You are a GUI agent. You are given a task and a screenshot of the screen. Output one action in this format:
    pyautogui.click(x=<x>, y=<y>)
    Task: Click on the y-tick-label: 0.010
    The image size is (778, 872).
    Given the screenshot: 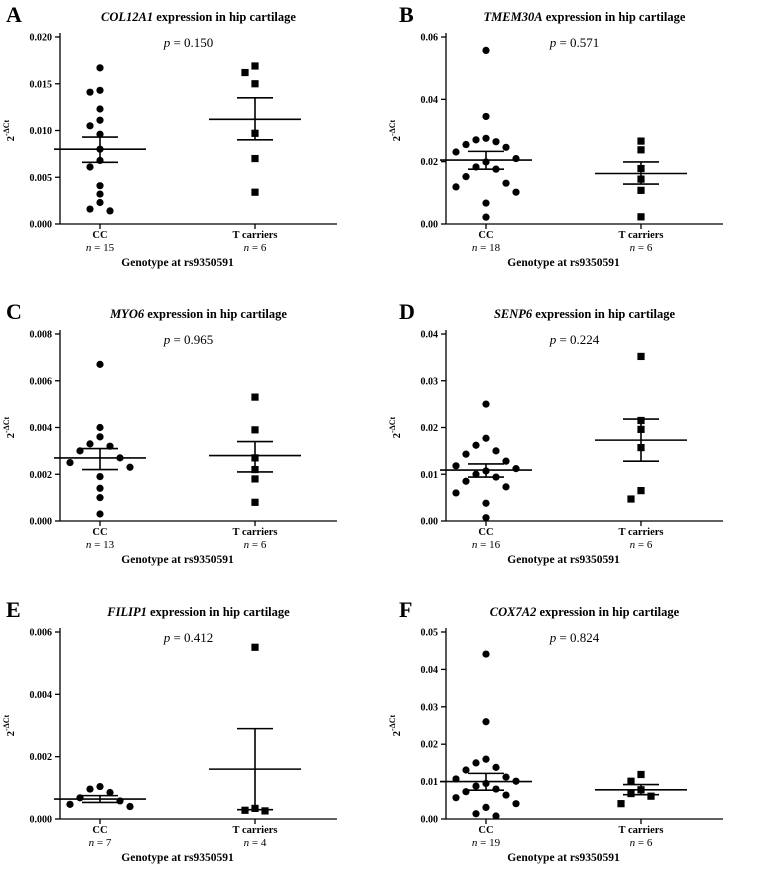 What is the action you would take?
    pyautogui.click(x=41, y=131)
    